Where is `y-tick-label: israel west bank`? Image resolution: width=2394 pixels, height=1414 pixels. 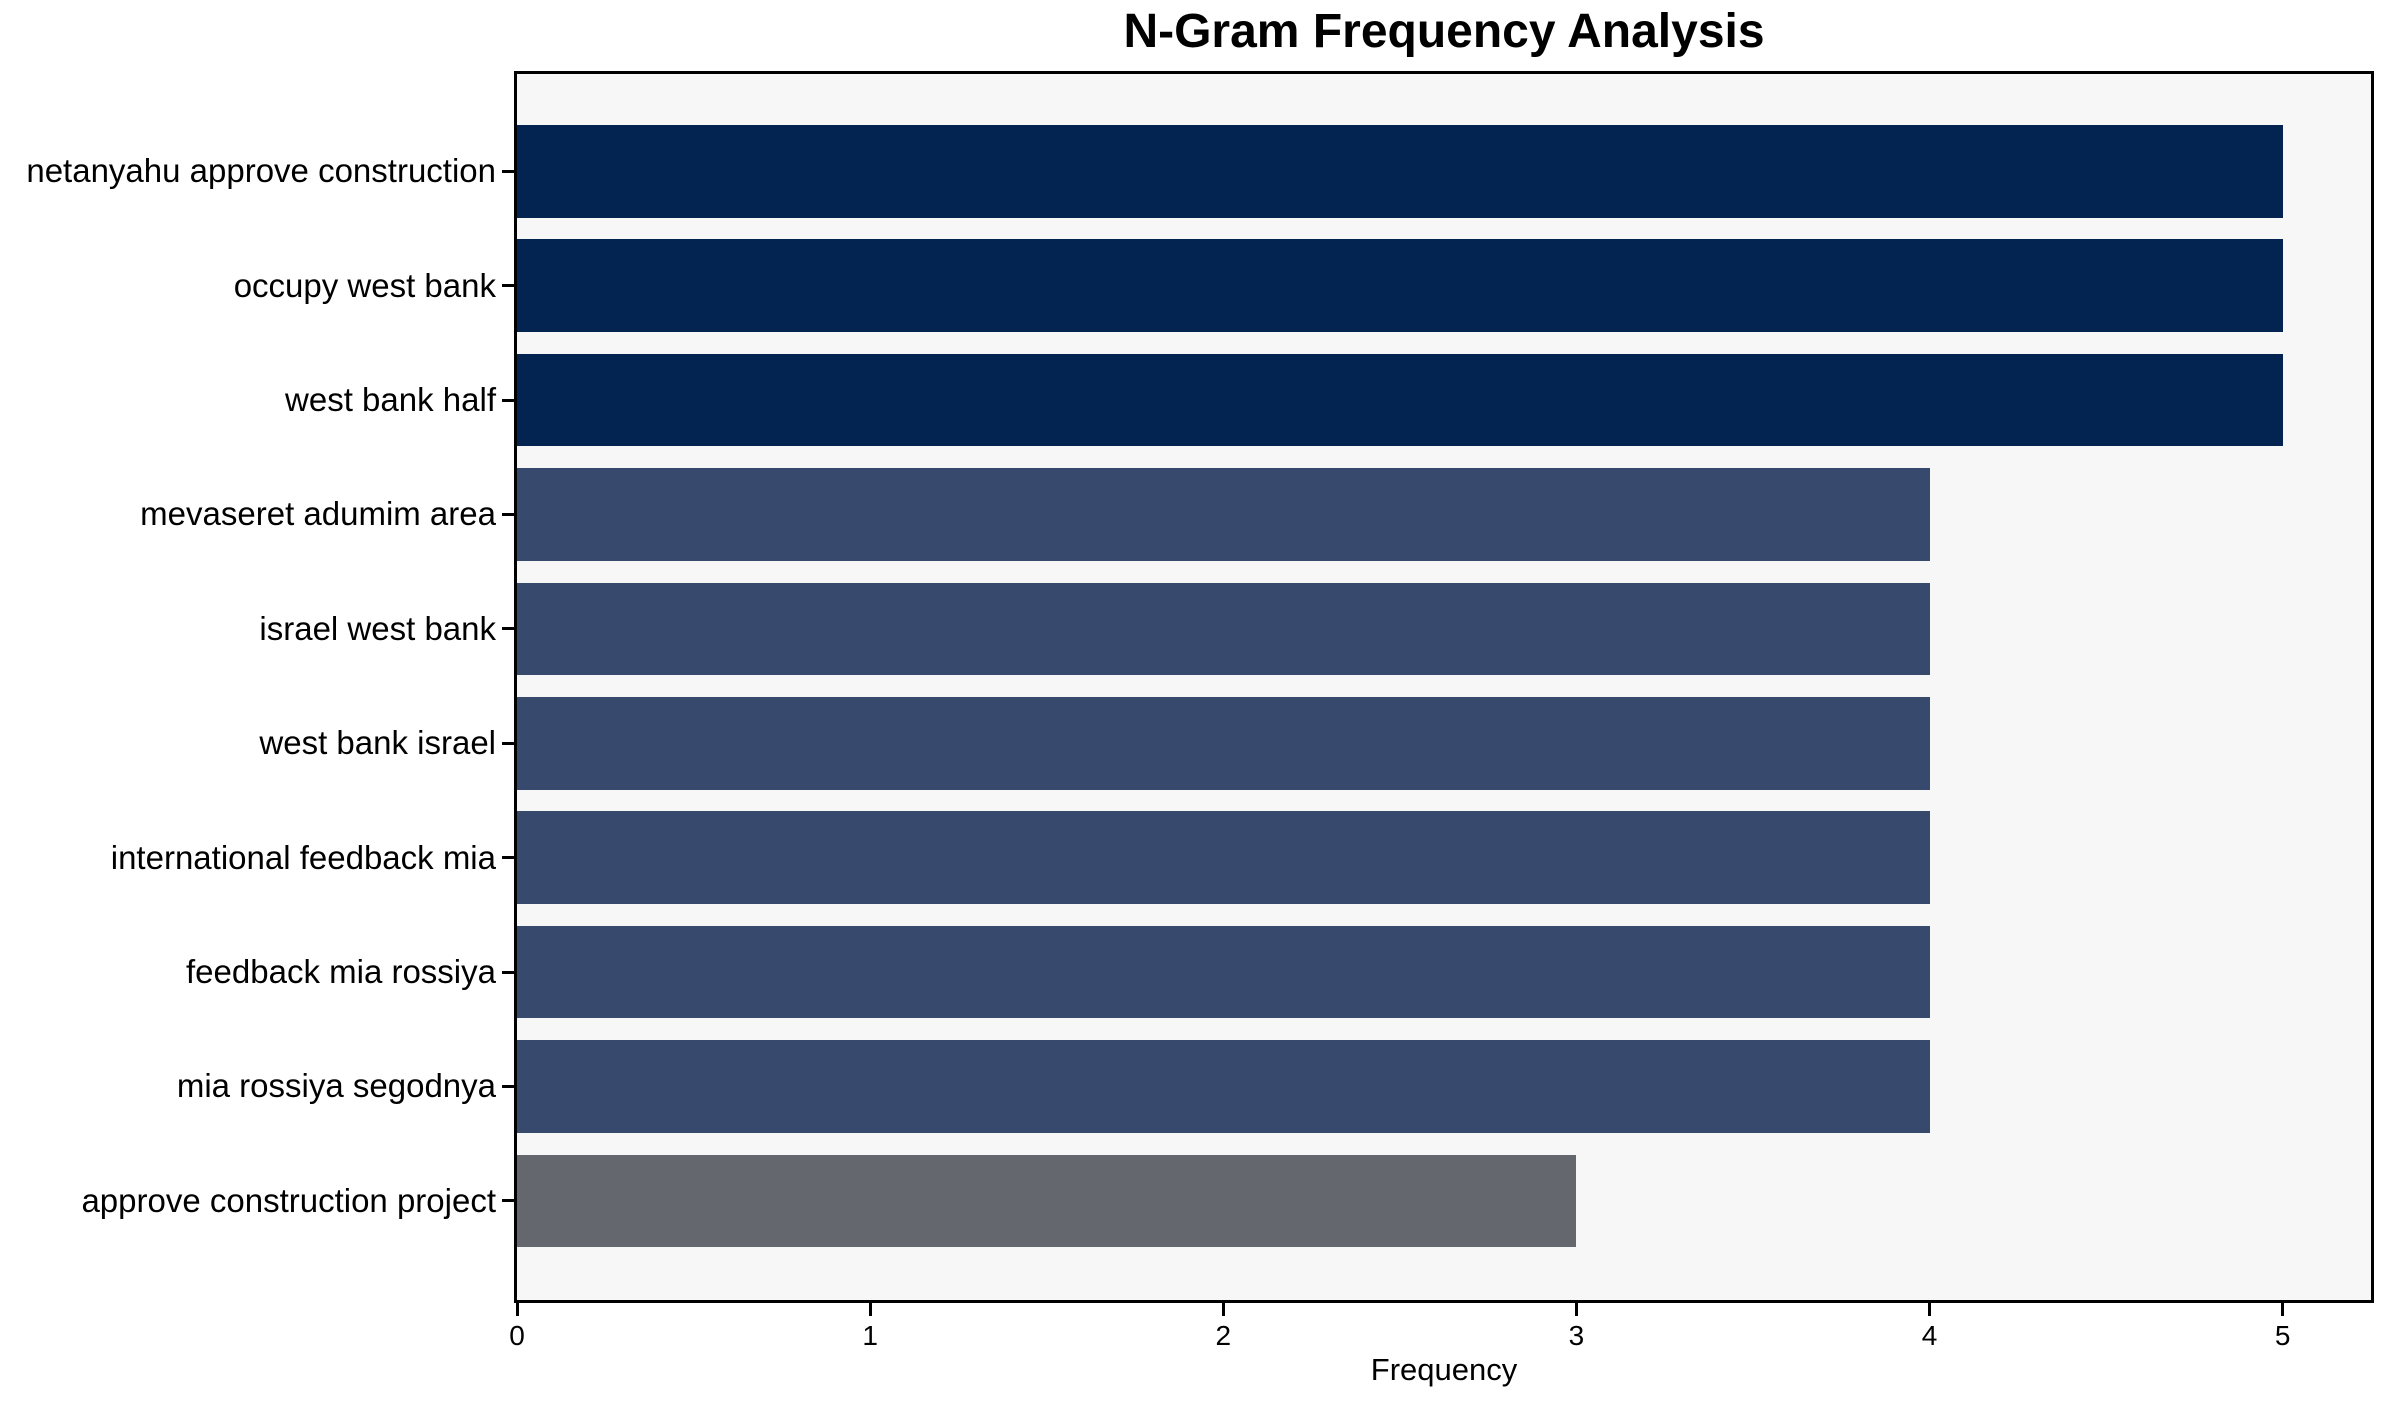
y-tick-label: israel west bank is located at coordinates (377, 628).